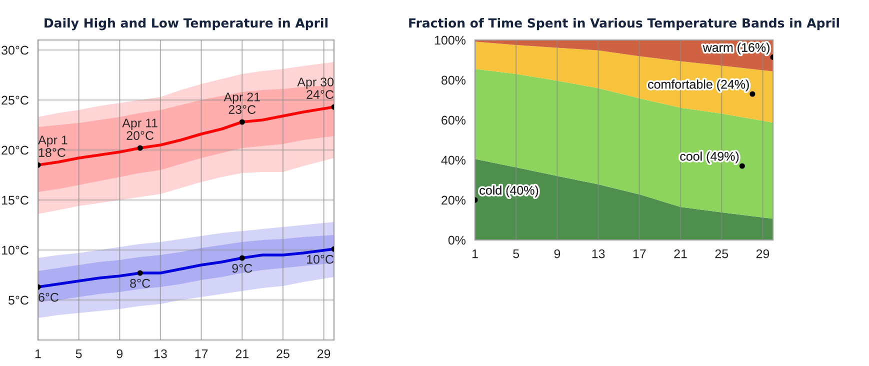 The height and width of the screenshot is (366, 869). Describe the element at coordinates (140, 283) in the screenshot. I see `annotation: 8°C` at that location.